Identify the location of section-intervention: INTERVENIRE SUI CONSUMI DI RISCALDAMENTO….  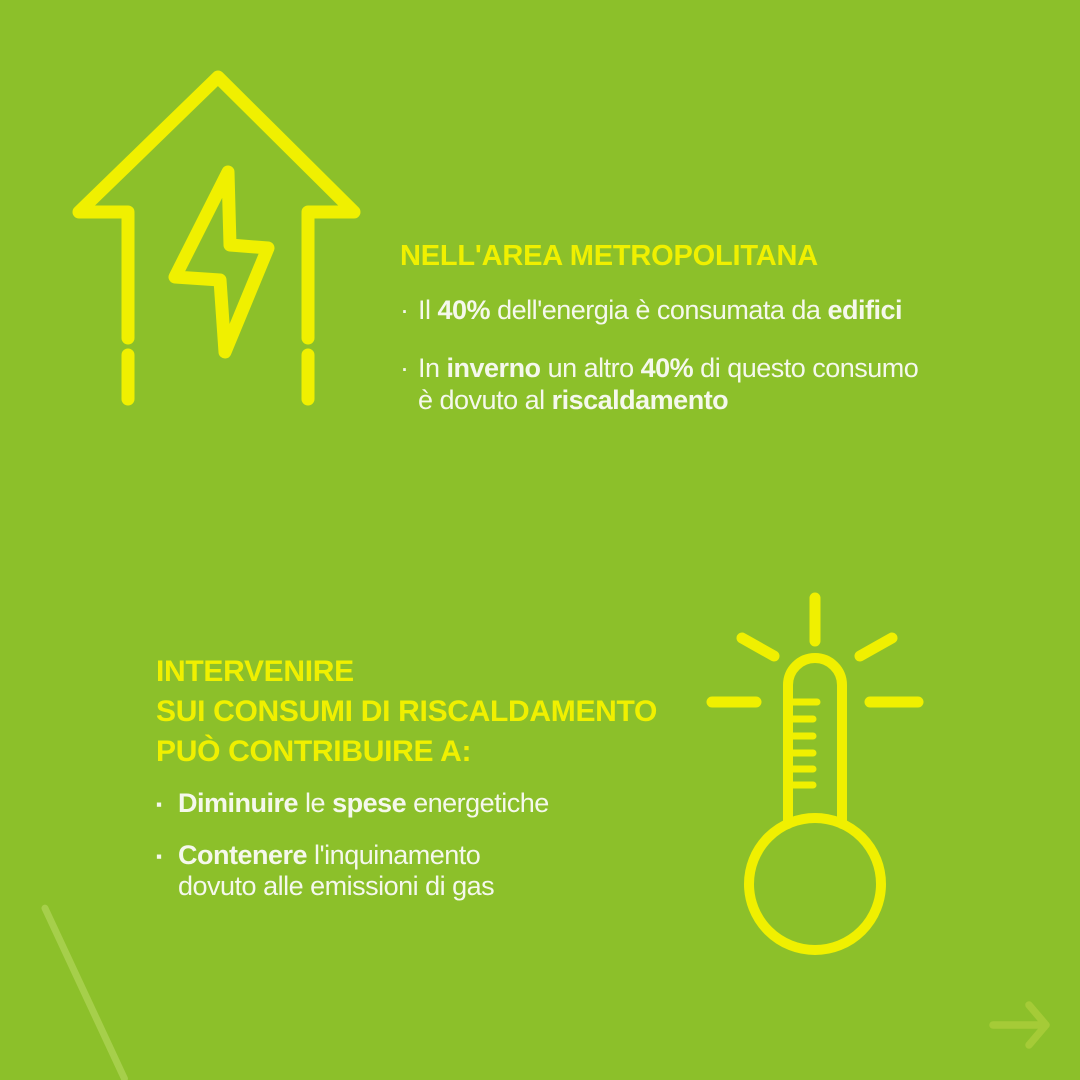
(456, 787).